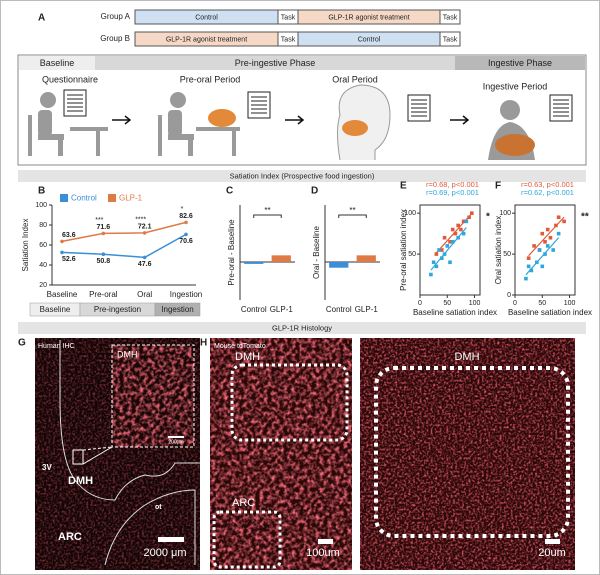  What do you see at coordinates (507, 254) in the screenshot?
I see `y-tick-label: 50` at bounding box center [507, 254].